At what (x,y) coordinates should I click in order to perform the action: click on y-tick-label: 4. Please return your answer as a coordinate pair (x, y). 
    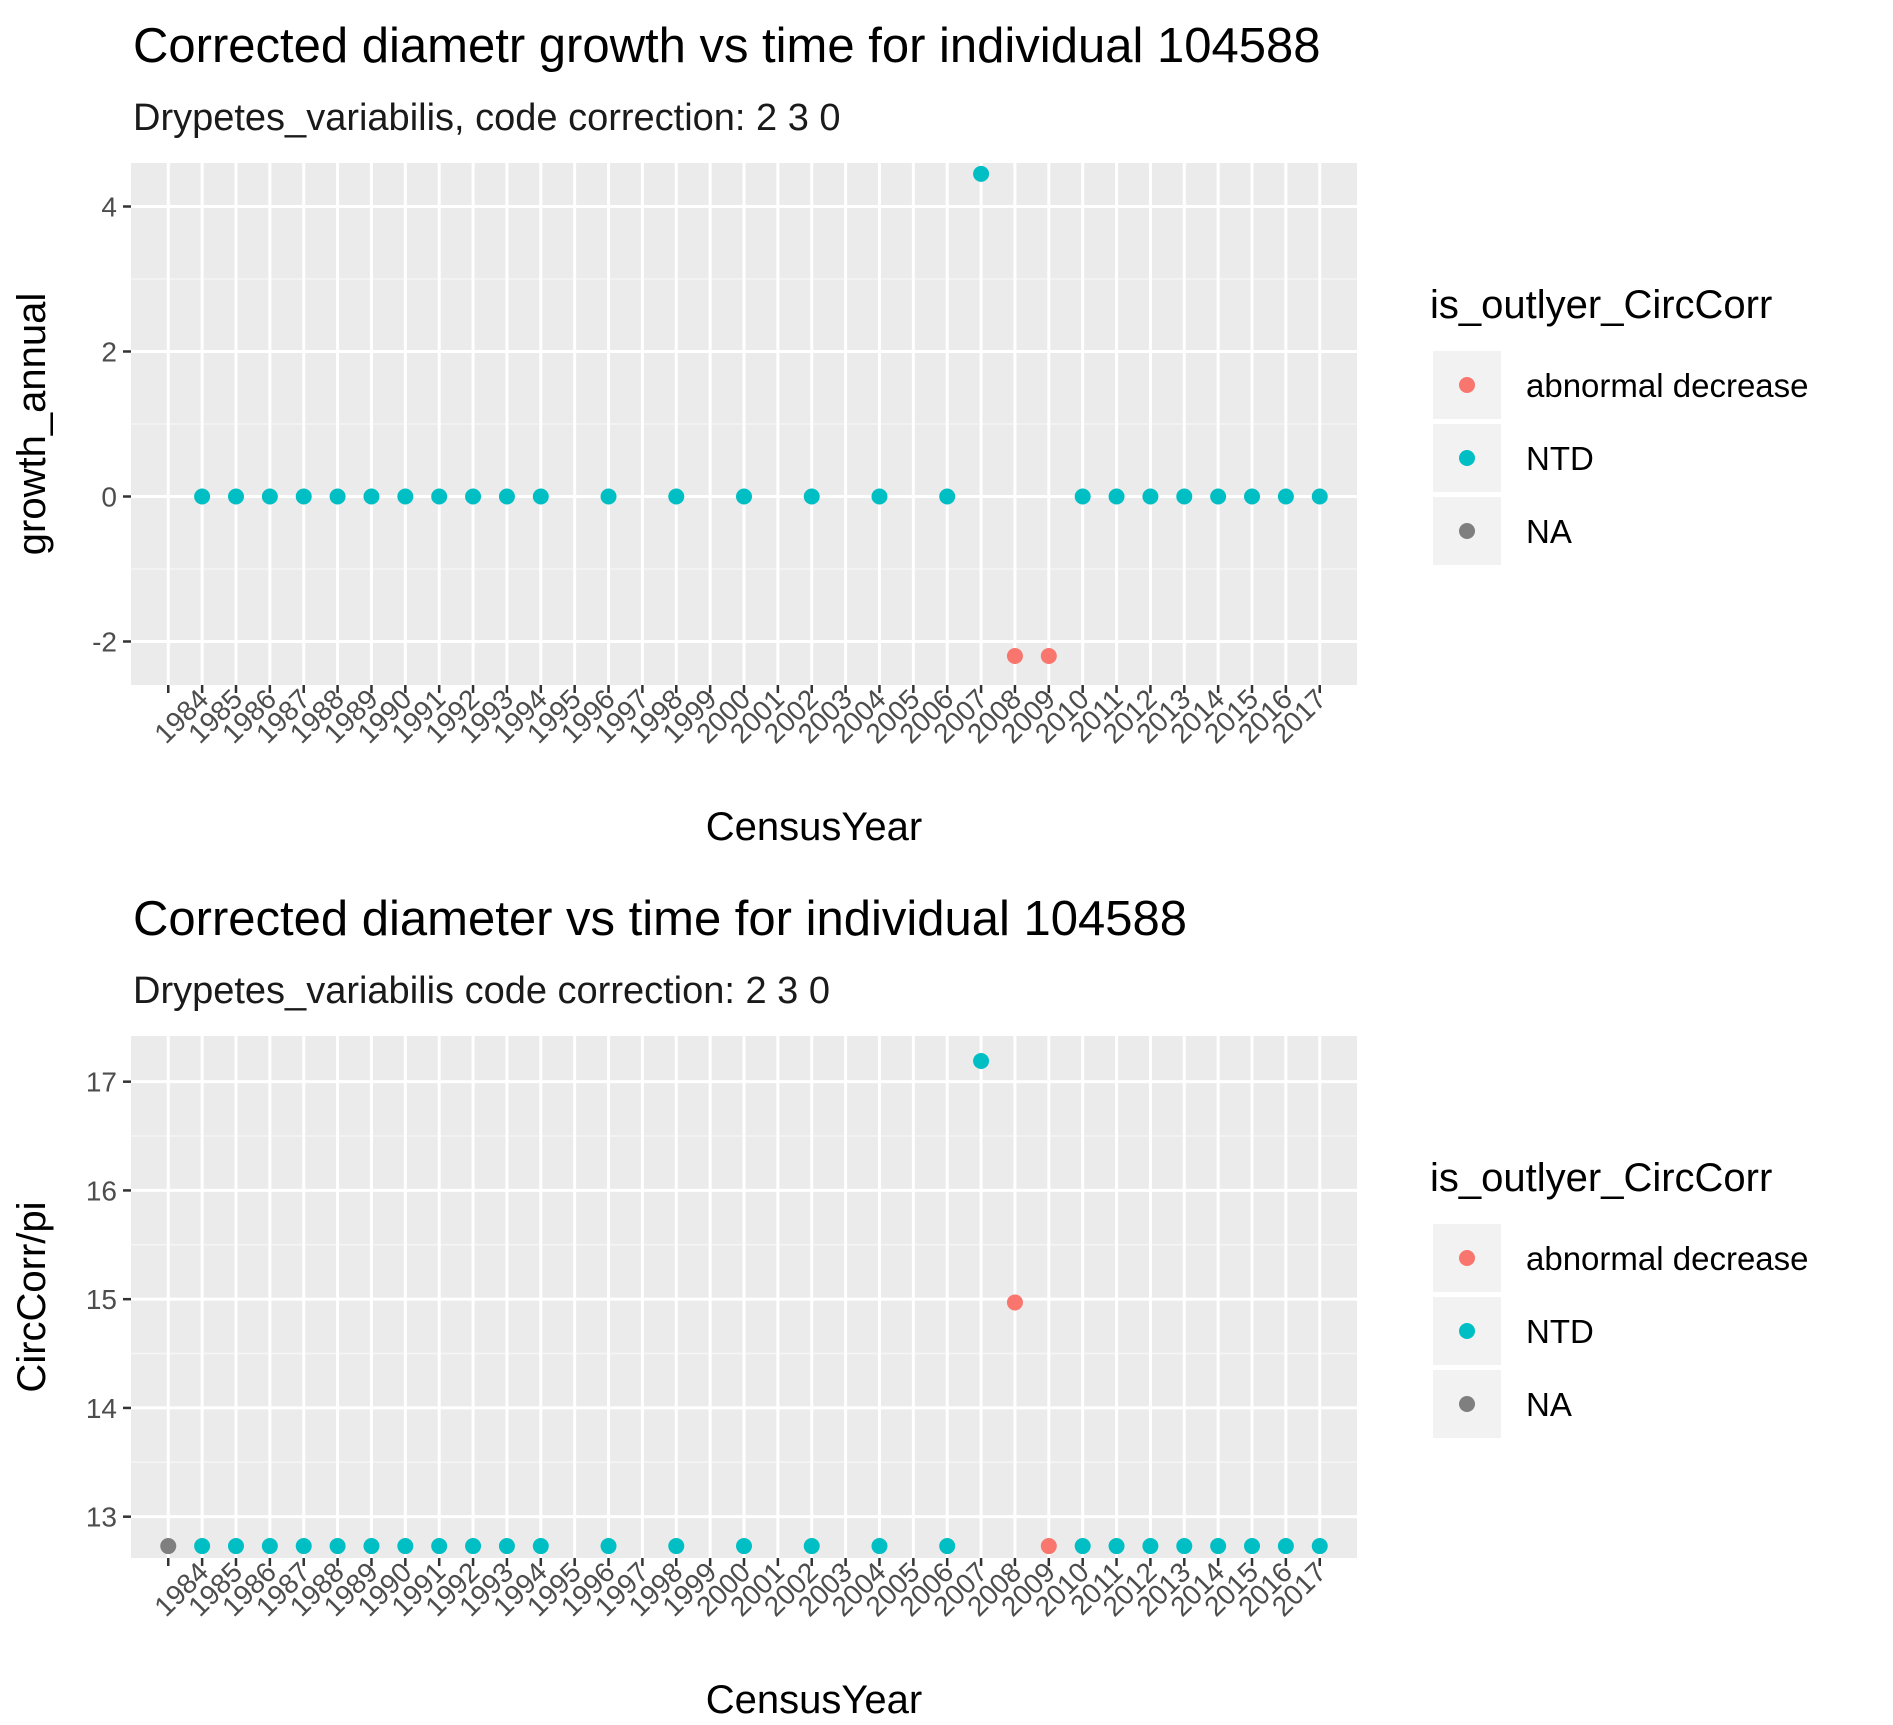
    Looking at the image, I should click on (109, 207).